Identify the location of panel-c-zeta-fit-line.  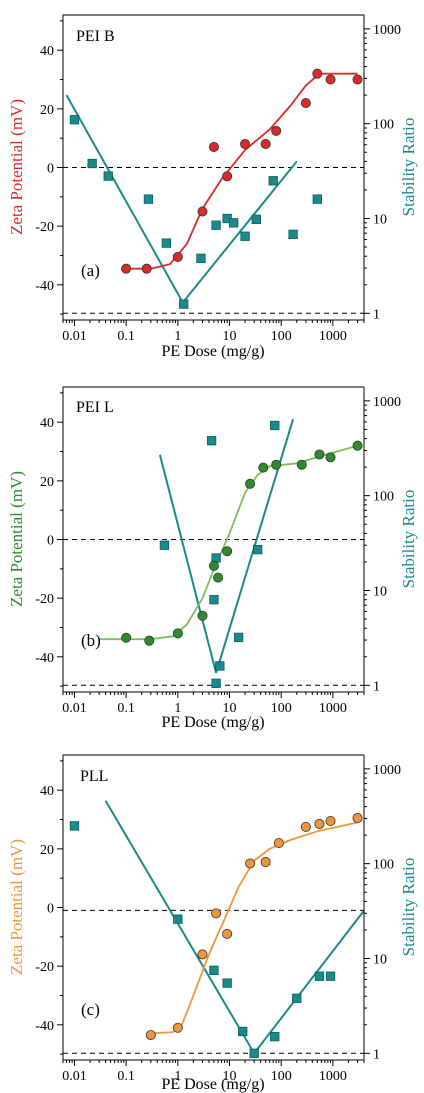
(252, 928).